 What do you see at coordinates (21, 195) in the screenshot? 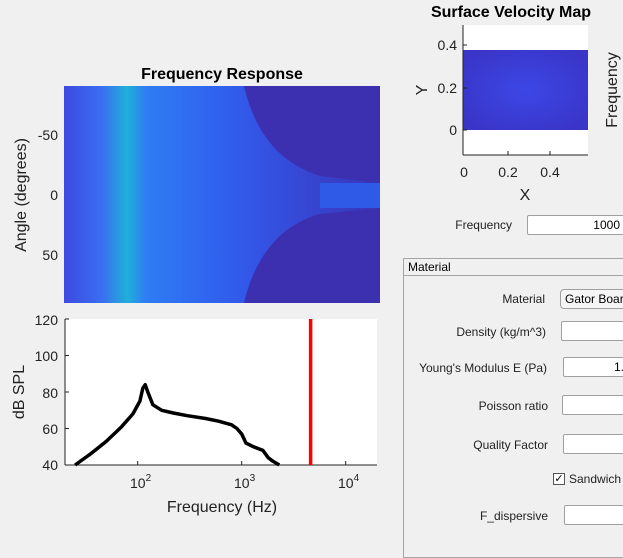
I see `frequency-response-ylabel: Angle (degrees)` at bounding box center [21, 195].